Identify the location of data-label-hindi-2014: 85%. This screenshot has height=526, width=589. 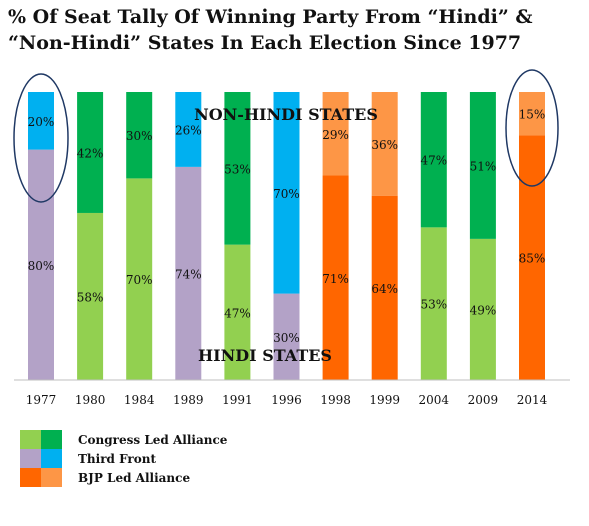
(532, 259).